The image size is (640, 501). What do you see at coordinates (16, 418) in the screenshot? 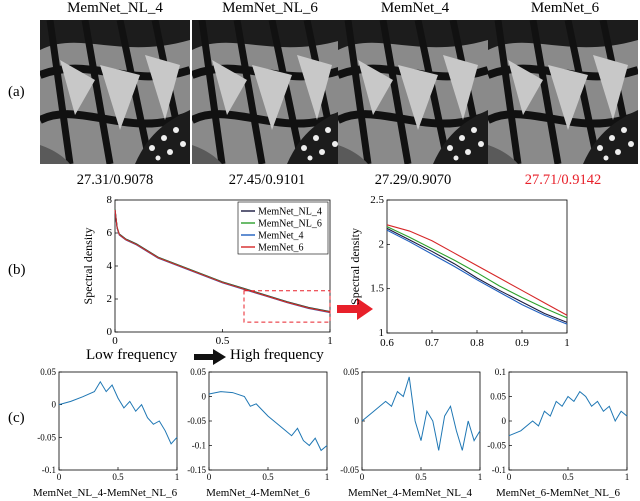
I see `row-label-c: (c)` at bounding box center [16, 418].